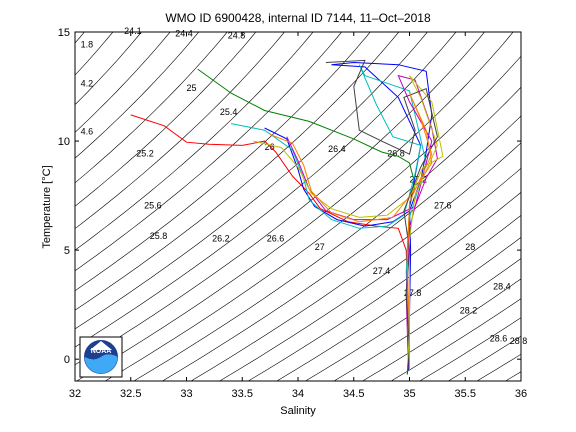 This screenshot has height=432, width=576. I want to click on contour-label: 26.4, so click(337, 149).